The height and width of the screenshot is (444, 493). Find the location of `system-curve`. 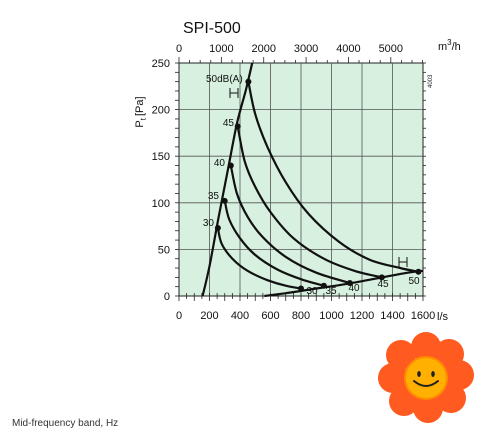

system-curve is located at coordinates (227, 179).